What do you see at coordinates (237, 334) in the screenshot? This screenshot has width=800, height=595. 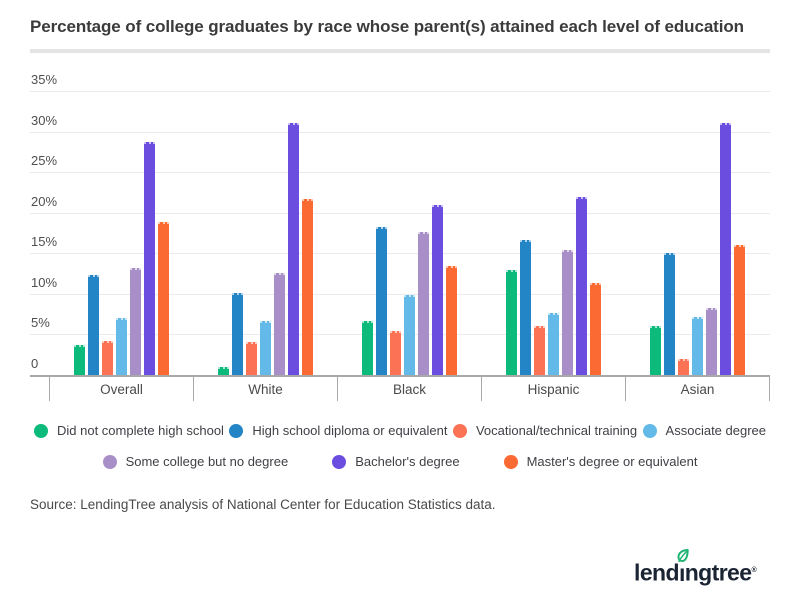 I see `bar-white-high-school-diploma-or-equivalent` at bounding box center [237, 334].